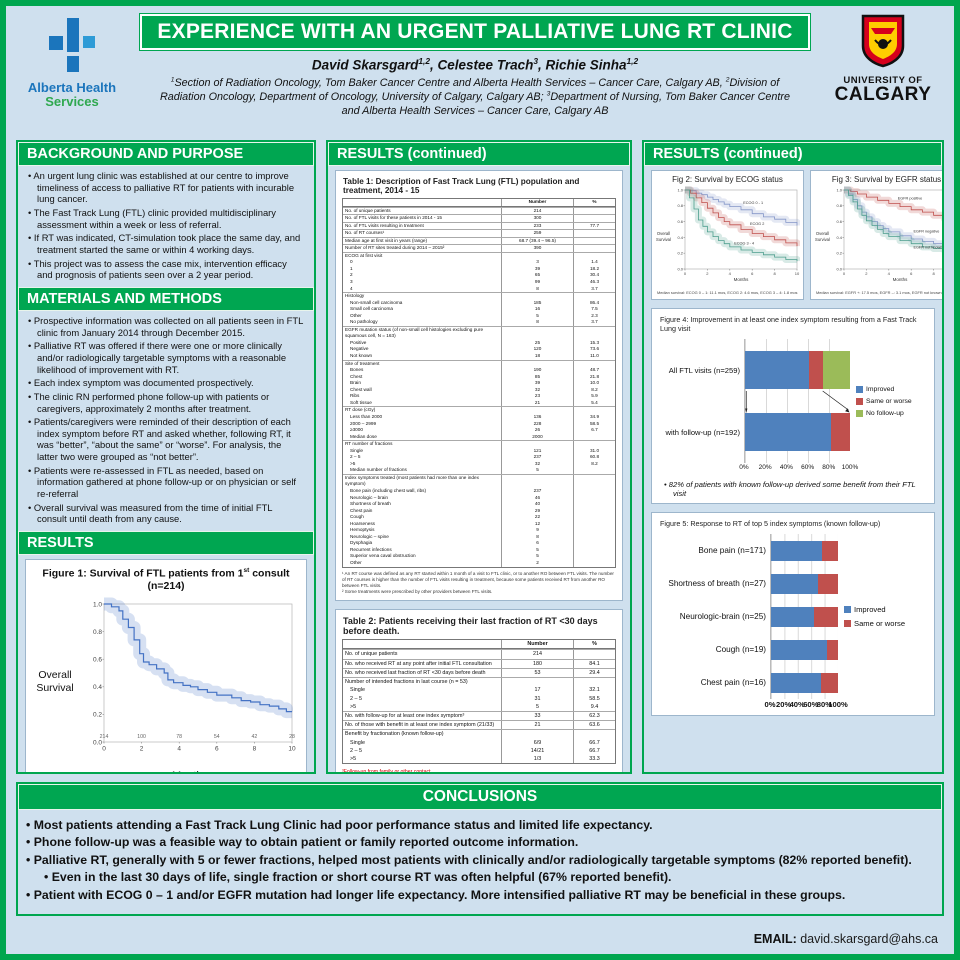  Describe the element at coordinates (479, 255) in the screenshot. I see `table-row: ECOG at first visit` at that location.